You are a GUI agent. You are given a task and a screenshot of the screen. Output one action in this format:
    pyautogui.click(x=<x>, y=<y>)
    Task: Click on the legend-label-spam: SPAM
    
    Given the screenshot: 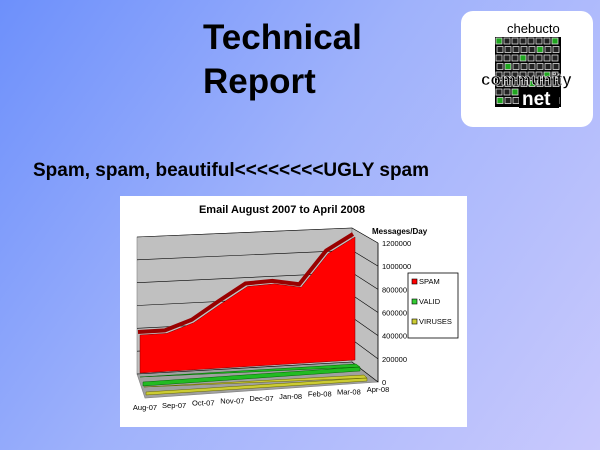 What is the action you would take?
    pyautogui.click(x=429, y=281)
    